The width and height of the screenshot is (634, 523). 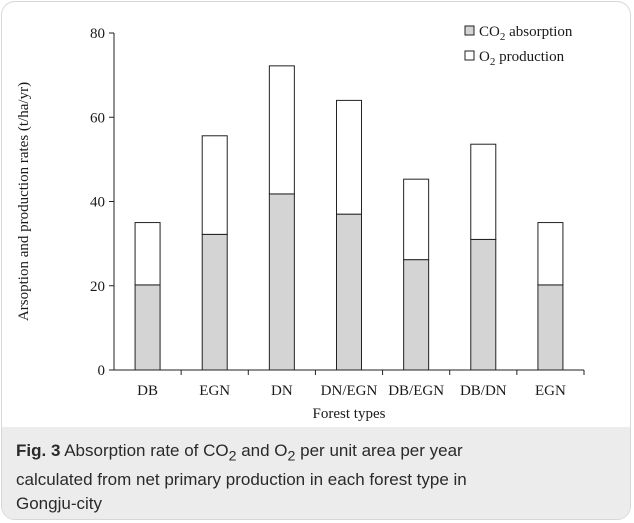 I want to click on caption-text-2: and O, so click(x=262, y=450).